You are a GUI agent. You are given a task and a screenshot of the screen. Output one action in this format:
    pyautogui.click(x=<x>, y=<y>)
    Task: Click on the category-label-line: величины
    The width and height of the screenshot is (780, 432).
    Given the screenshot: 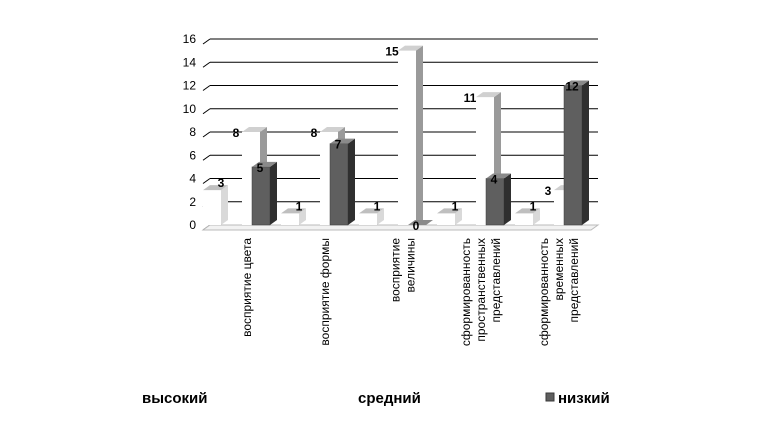 What is the action you would take?
    pyautogui.click(x=411, y=265)
    